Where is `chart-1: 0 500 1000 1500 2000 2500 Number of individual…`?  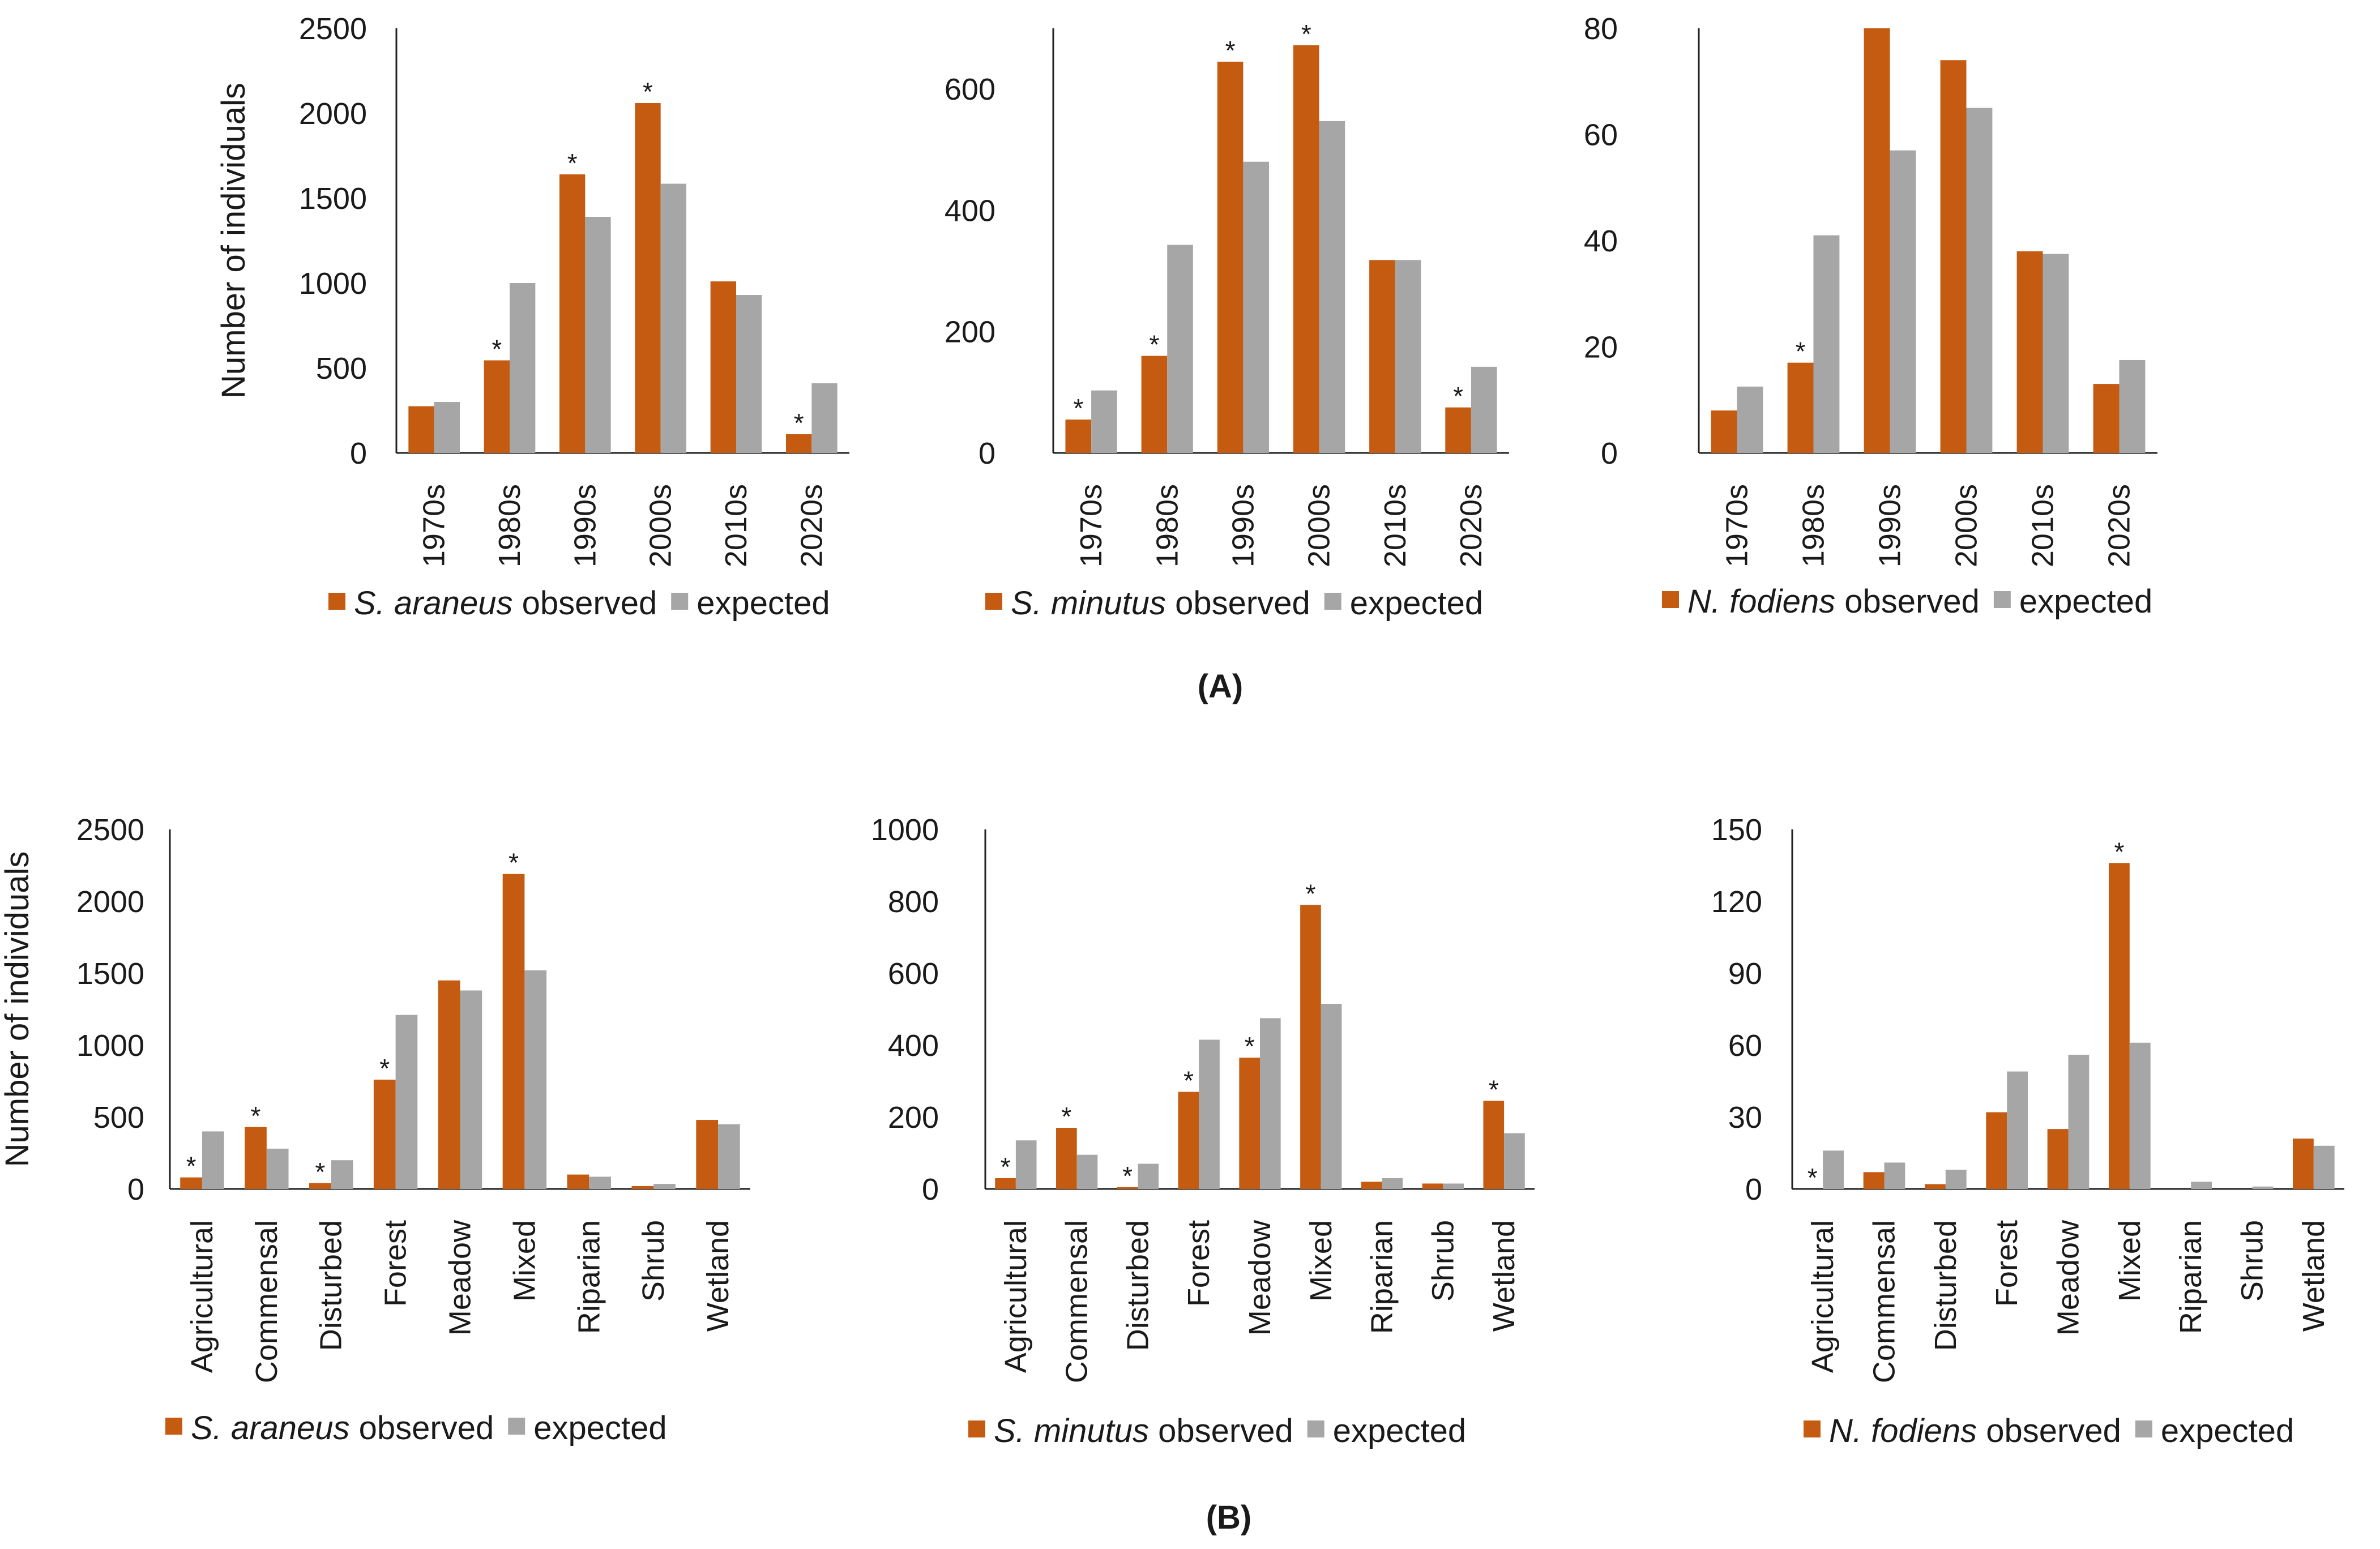
chart-1: 0 500 1000 1500 2000 2500 Number of individual… is located at coordinates (532, 317).